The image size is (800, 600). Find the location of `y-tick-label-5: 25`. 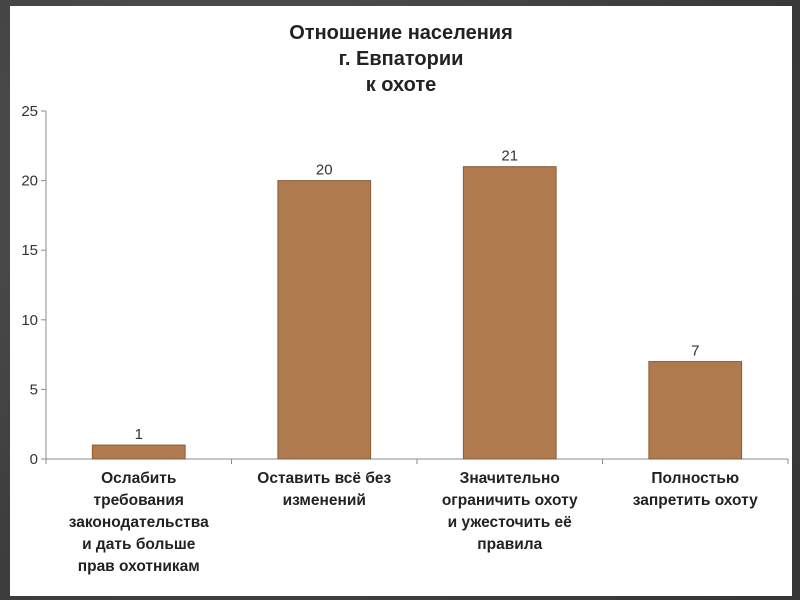

y-tick-label-5: 25 is located at coordinates (29, 111).